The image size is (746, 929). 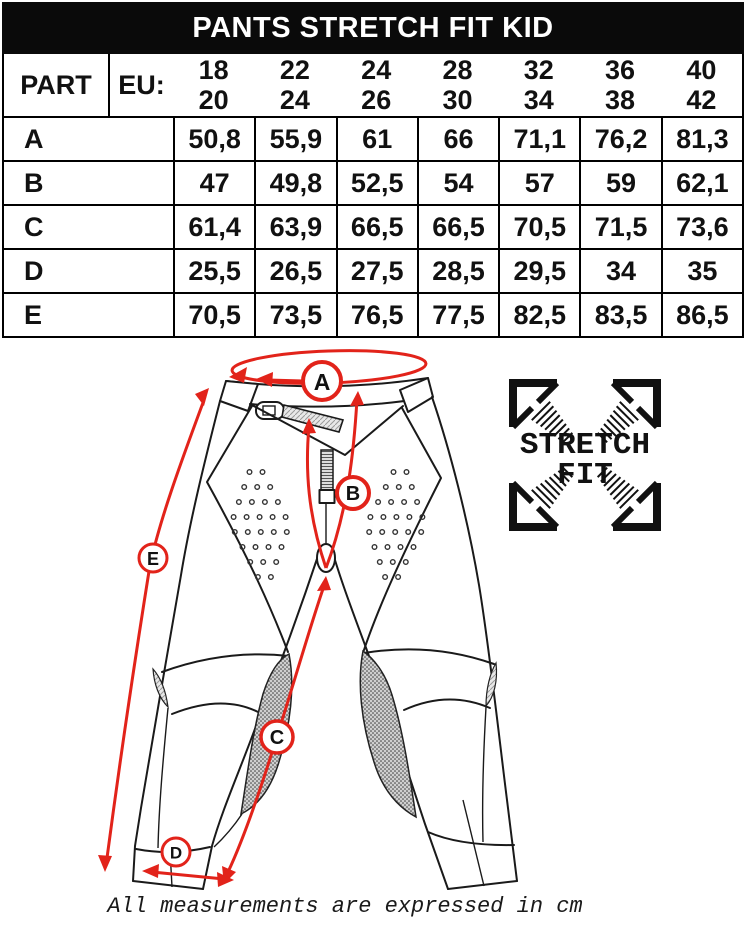 What do you see at coordinates (168, 885) in the screenshot?
I see `left-cuff-bottom` at bounding box center [168, 885].